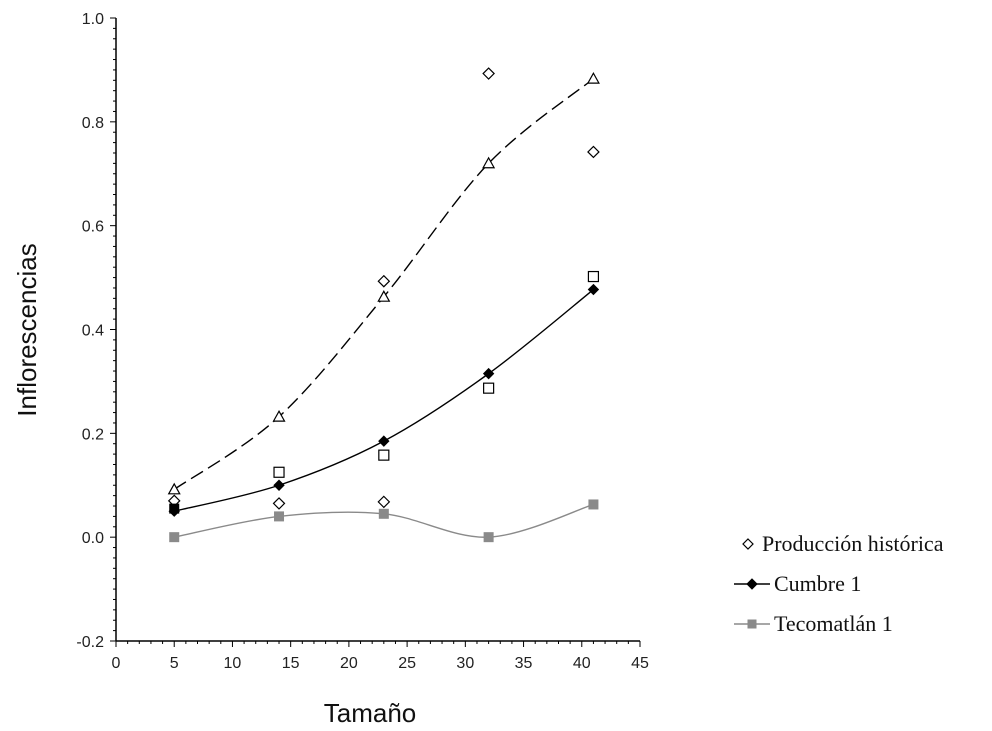  Describe the element at coordinates (640, 663) in the screenshot. I see `x-tick-label: 45` at that location.